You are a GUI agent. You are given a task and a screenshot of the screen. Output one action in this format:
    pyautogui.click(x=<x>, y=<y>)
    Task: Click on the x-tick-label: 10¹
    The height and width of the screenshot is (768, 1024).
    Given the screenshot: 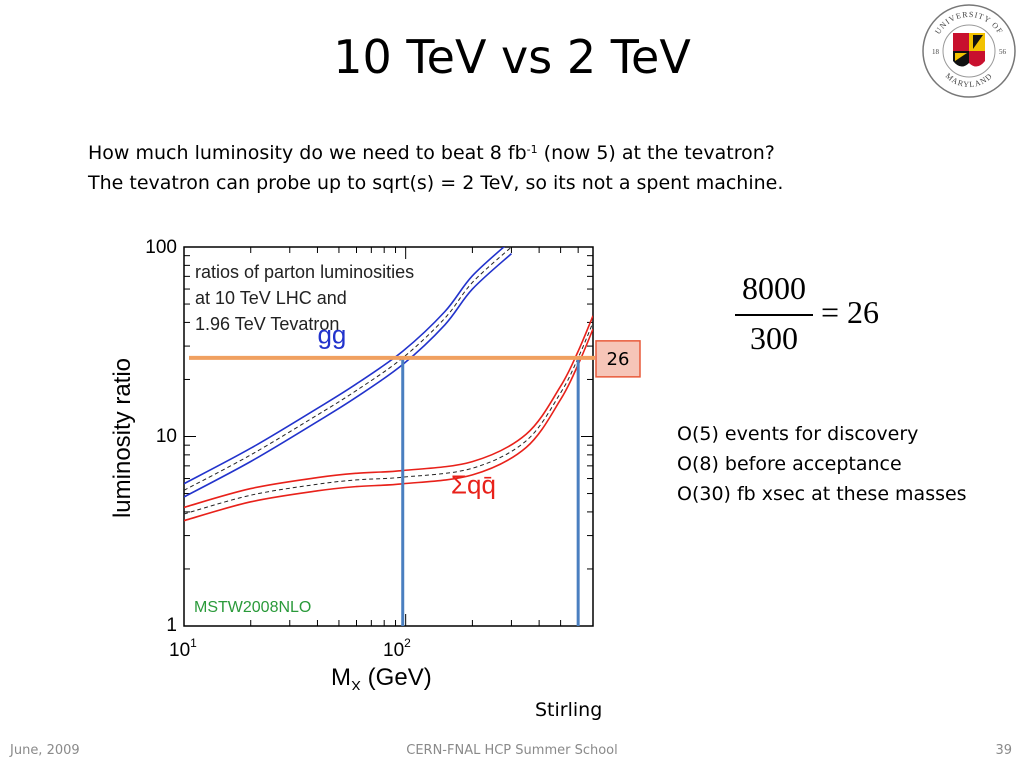 What is the action you would take?
    pyautogui.click(x=183, y=648)
    